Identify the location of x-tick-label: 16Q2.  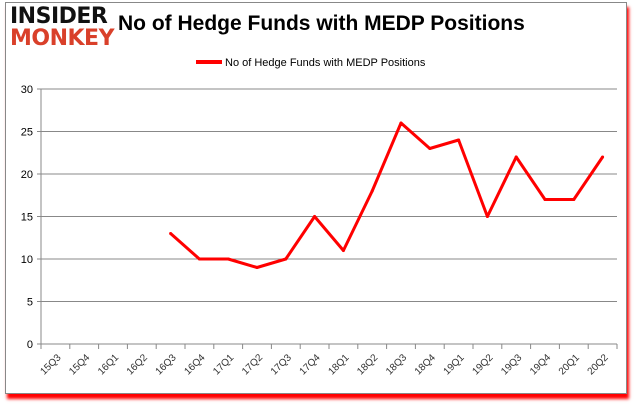
(137, 364).